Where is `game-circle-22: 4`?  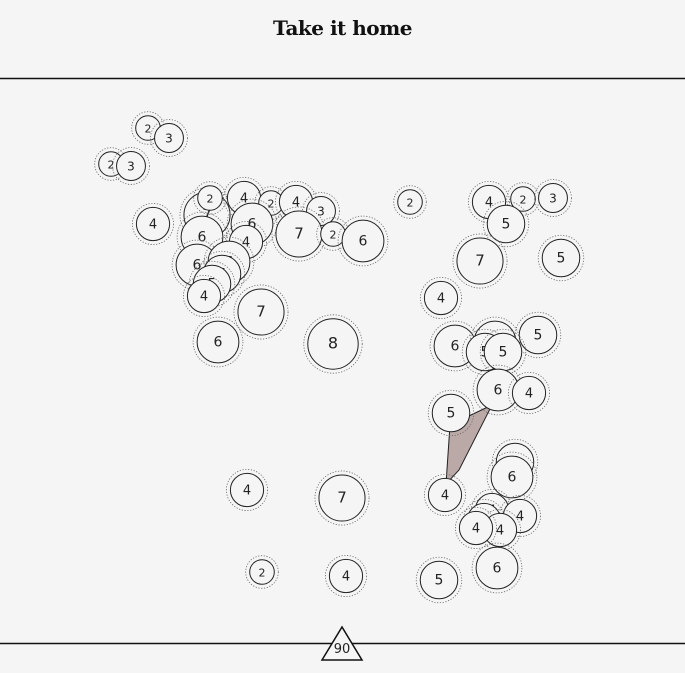 game-circle-22: 4 is located at coordinates (203, 295).